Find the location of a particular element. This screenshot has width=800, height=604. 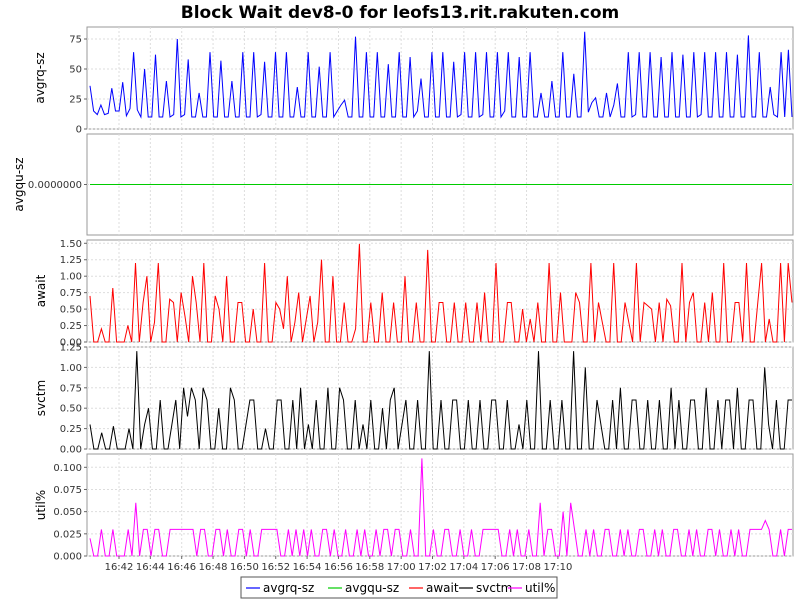

x-tick-label: 16:54 is located at coordinates (307, 567).